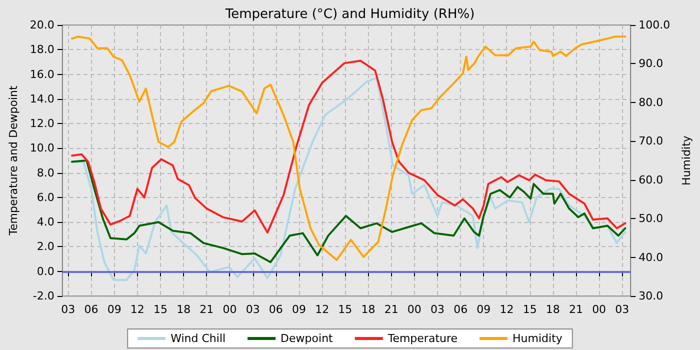 This screenshot has height=350, width=700. Describe the element at coordinates (42, 74) in the screenshot. I see `y-tick-label: 16.0` at that location.